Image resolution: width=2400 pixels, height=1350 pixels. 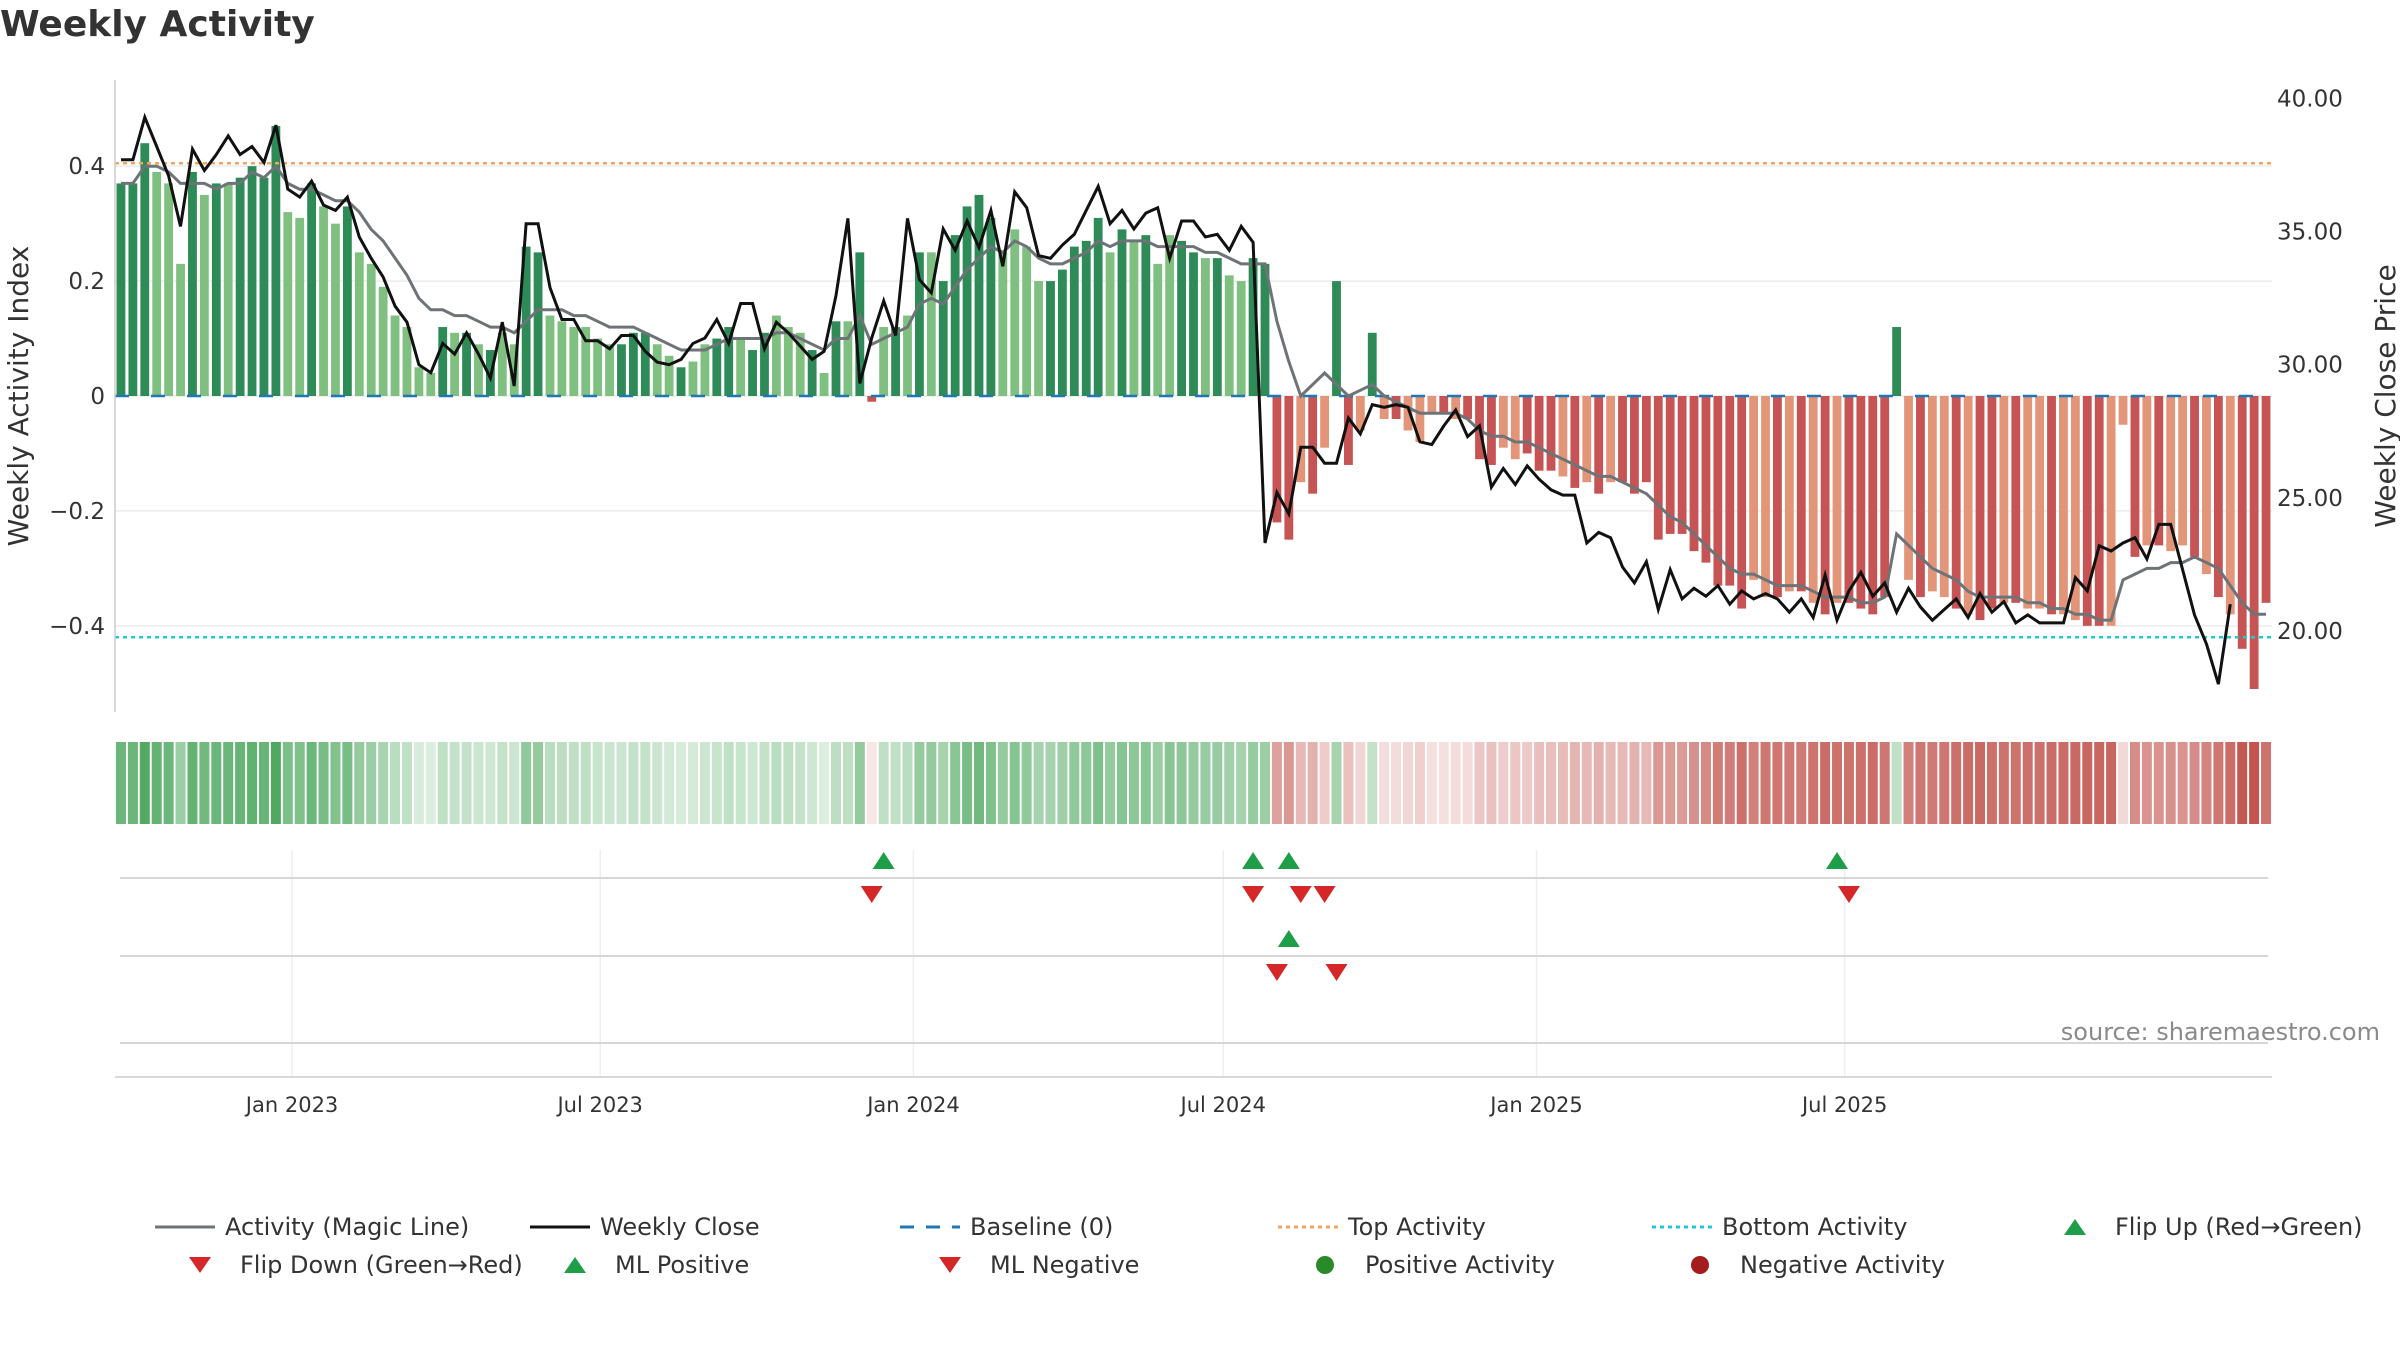 What do you see at coordinates (2384, 395) in the screenshot?
I see `y2-axis-title: Weekly Close Price` at bounding box center [2384, 395].